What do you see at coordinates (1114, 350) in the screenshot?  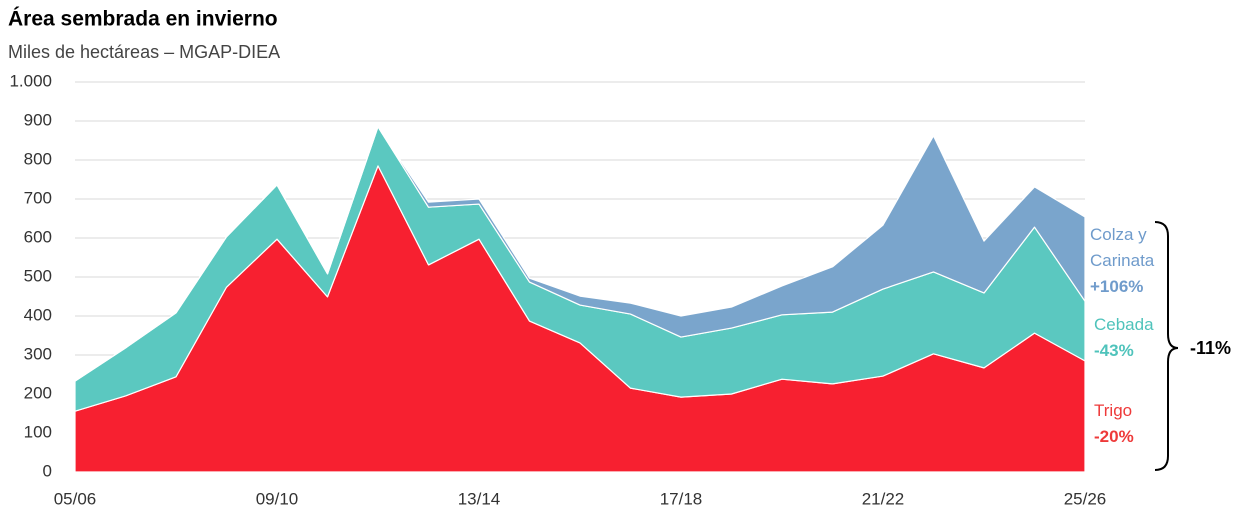 I see `change-label: -43%` at bounding box center [1114, 350].